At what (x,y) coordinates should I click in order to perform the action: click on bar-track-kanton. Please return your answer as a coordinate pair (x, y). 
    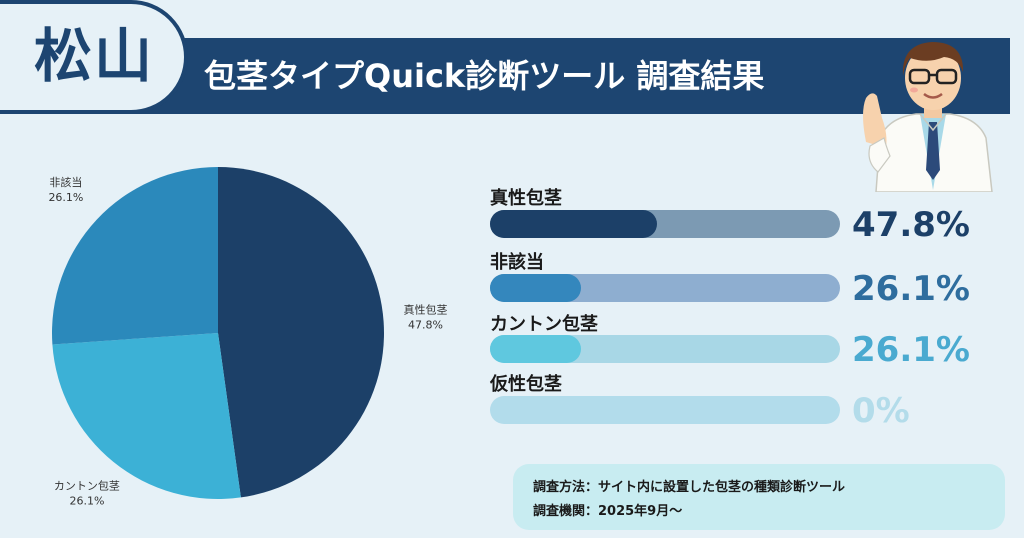
    Looking at the image, I should click on (665, 349).